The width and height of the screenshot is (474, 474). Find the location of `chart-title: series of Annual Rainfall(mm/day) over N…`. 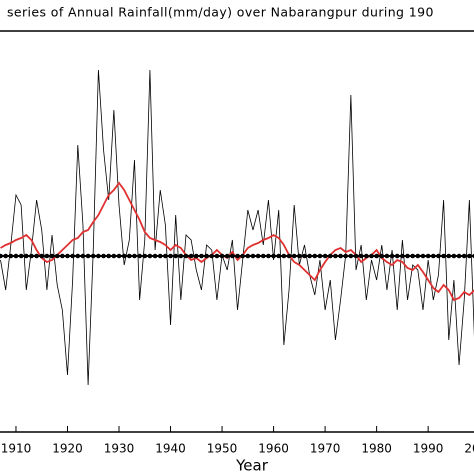

chart-title: series of Annual Rainfall(mm/day) over N… is located at coordinates (220, 12).